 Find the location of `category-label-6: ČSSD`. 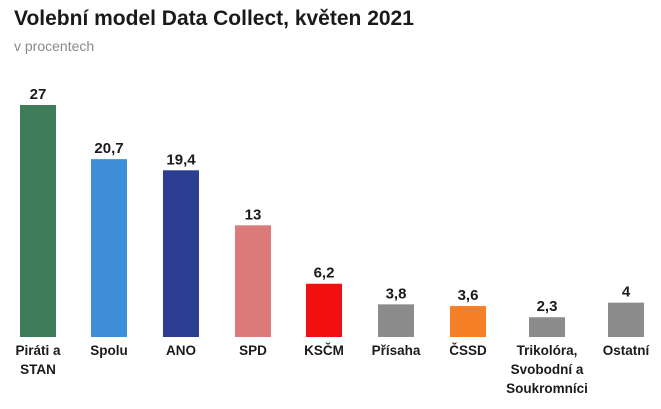

category-label-6: ČSSD is located at coordinates (468, 350).